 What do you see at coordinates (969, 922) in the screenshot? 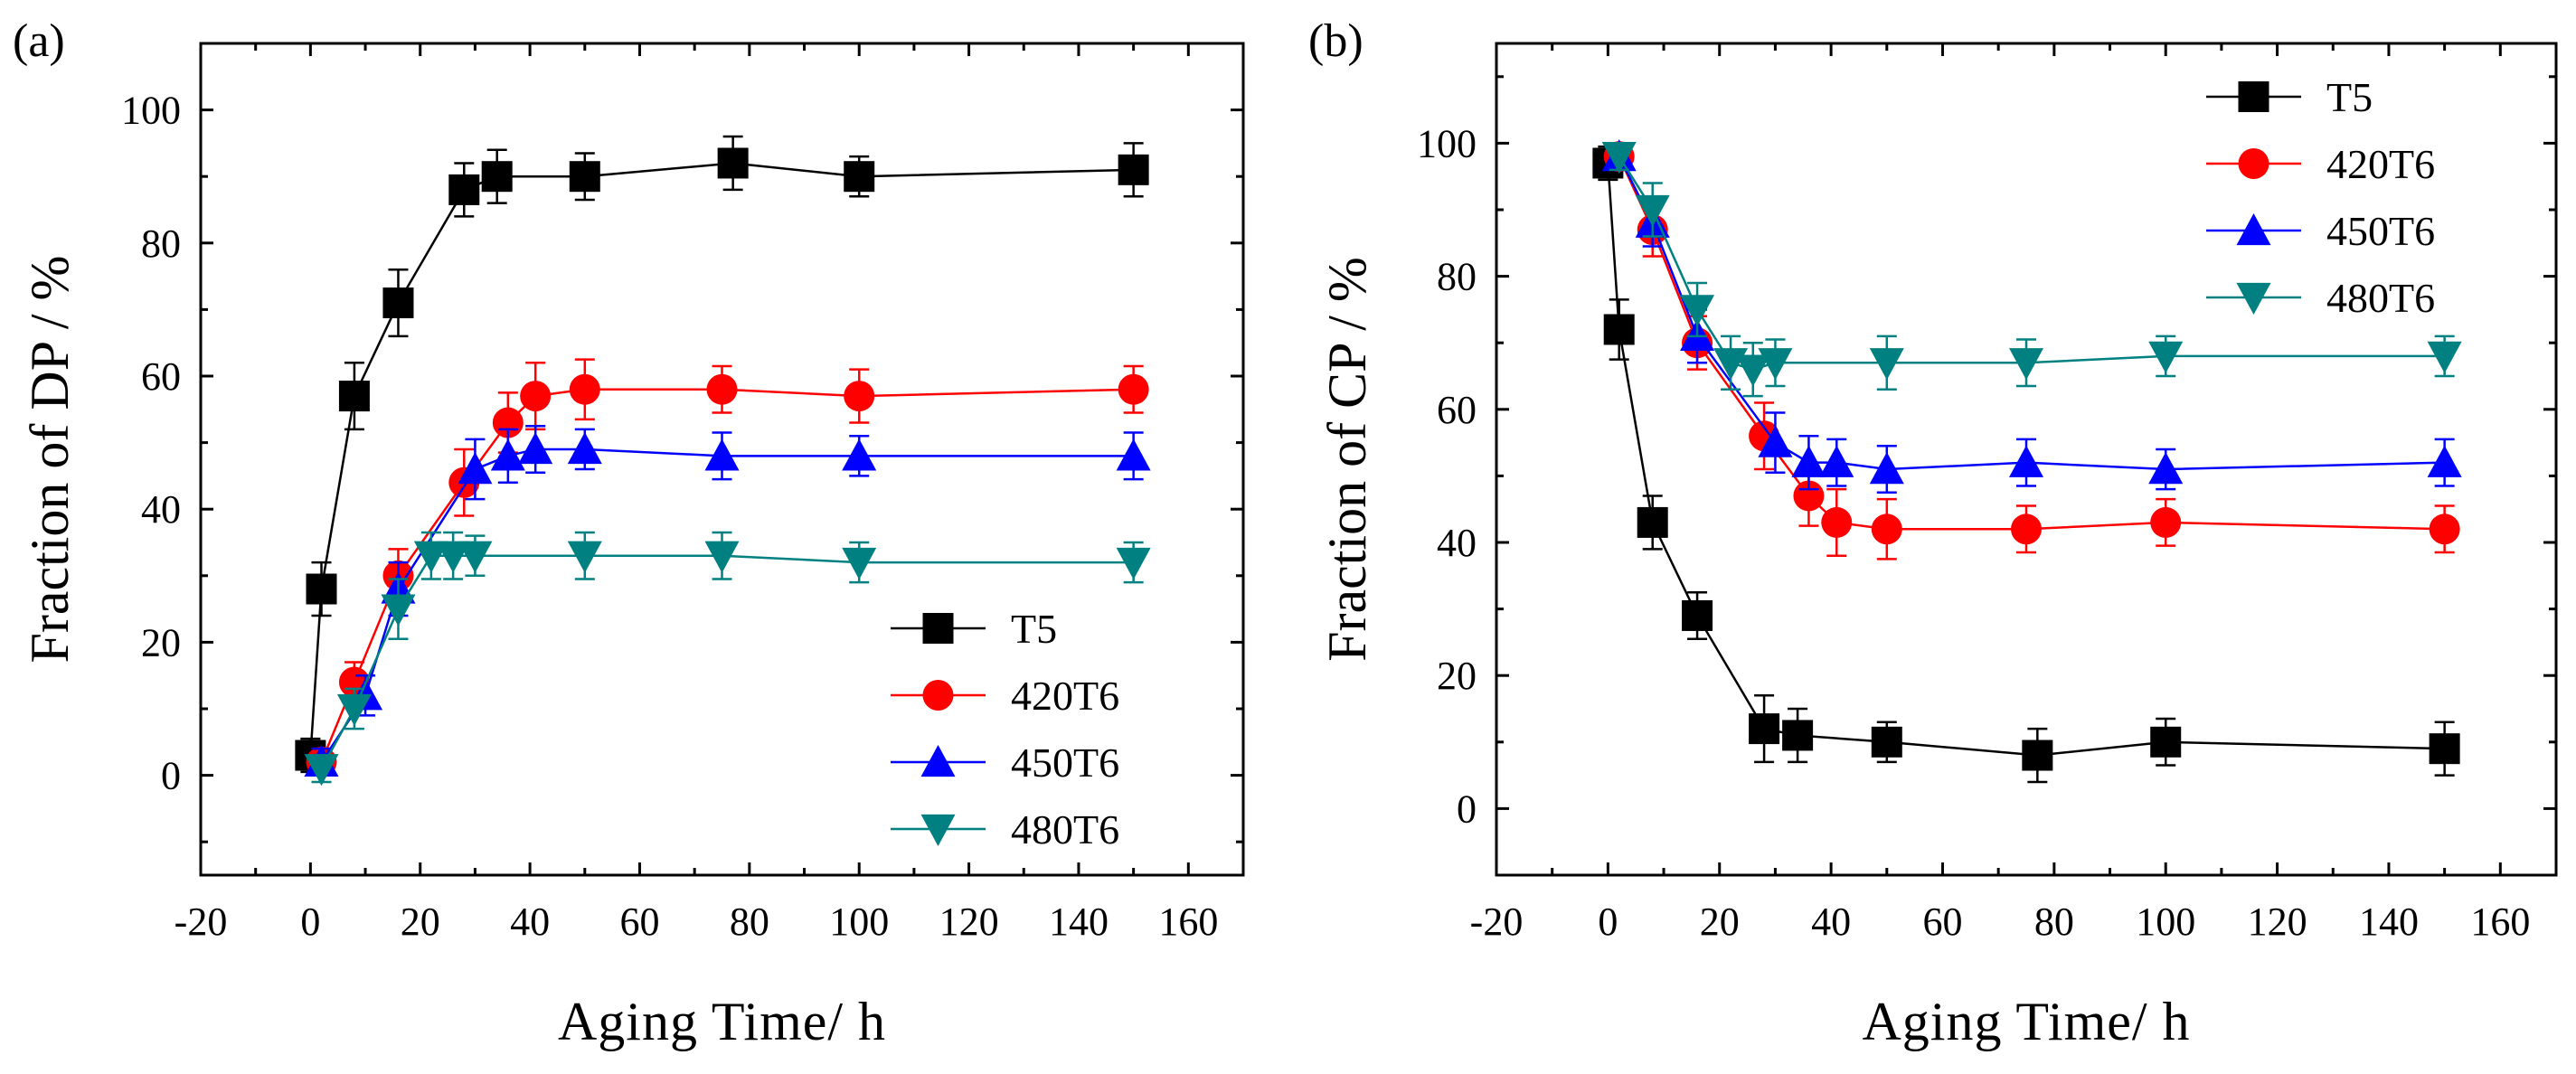
I see `x-tick-label: 120` at bounding box center [969, 922].